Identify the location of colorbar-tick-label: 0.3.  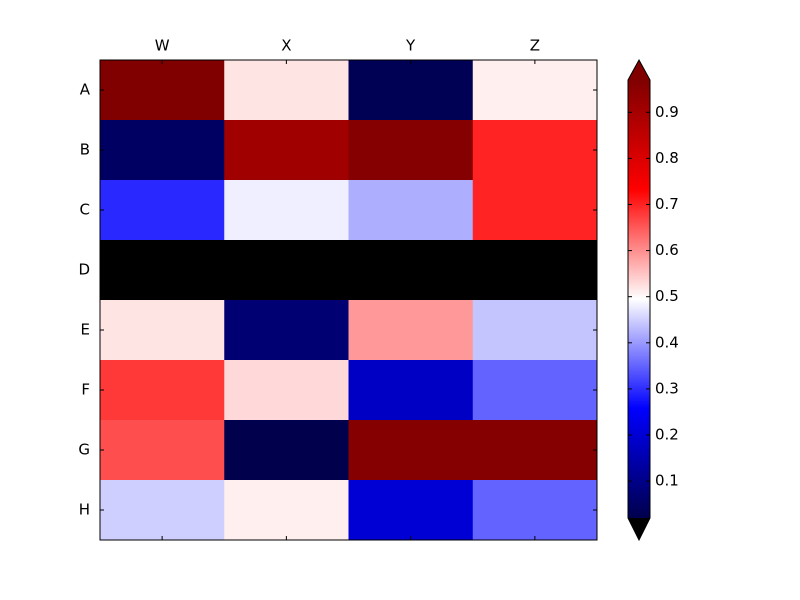
(667, 388).